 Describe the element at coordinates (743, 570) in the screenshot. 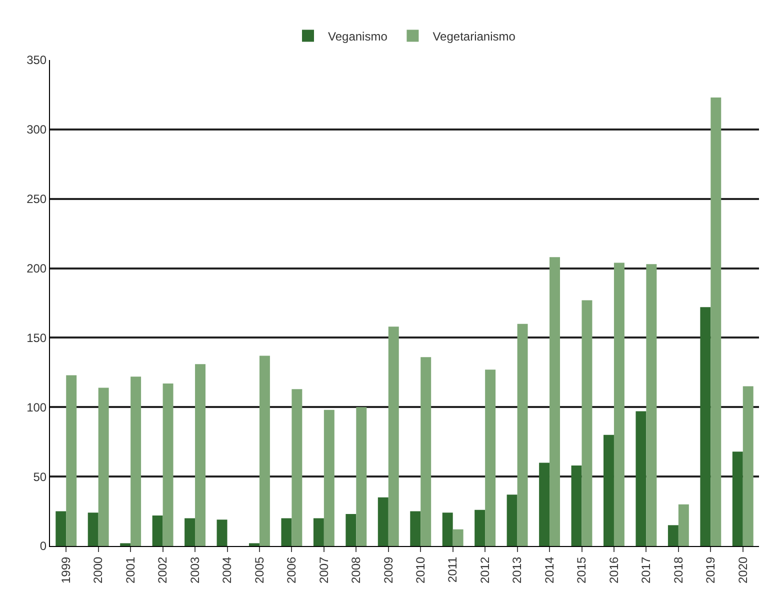

I see `x-tick-label: 2020` at that location.